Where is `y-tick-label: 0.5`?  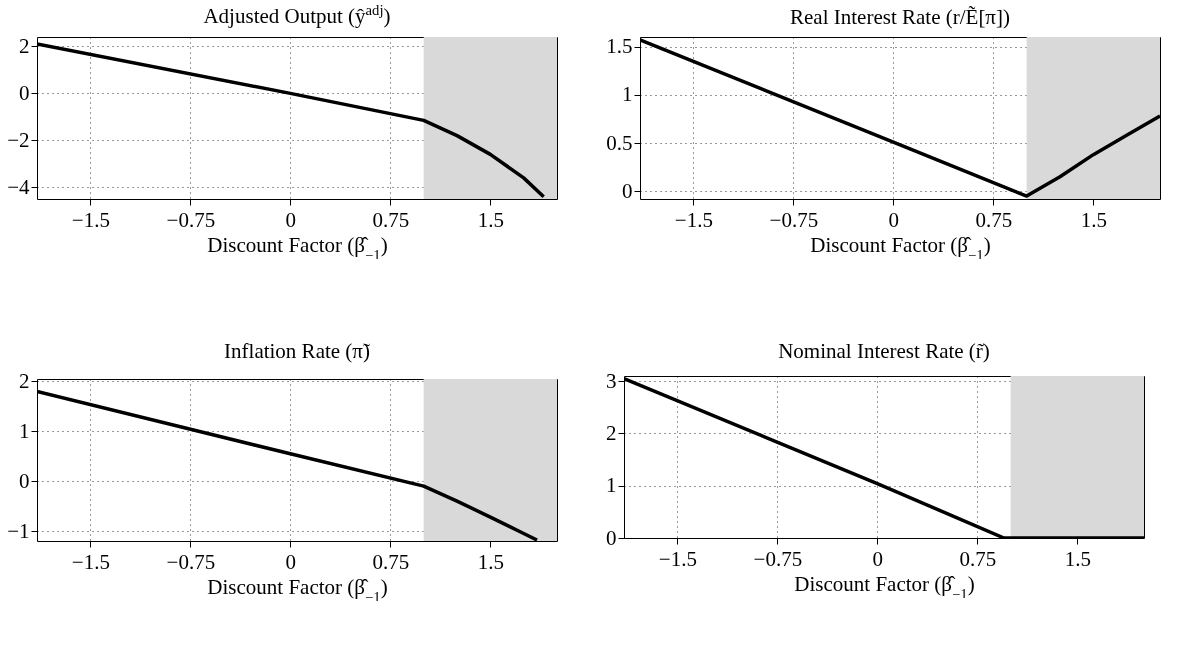
y-tick-label: 0.5 is located at coordinates (619, 142).